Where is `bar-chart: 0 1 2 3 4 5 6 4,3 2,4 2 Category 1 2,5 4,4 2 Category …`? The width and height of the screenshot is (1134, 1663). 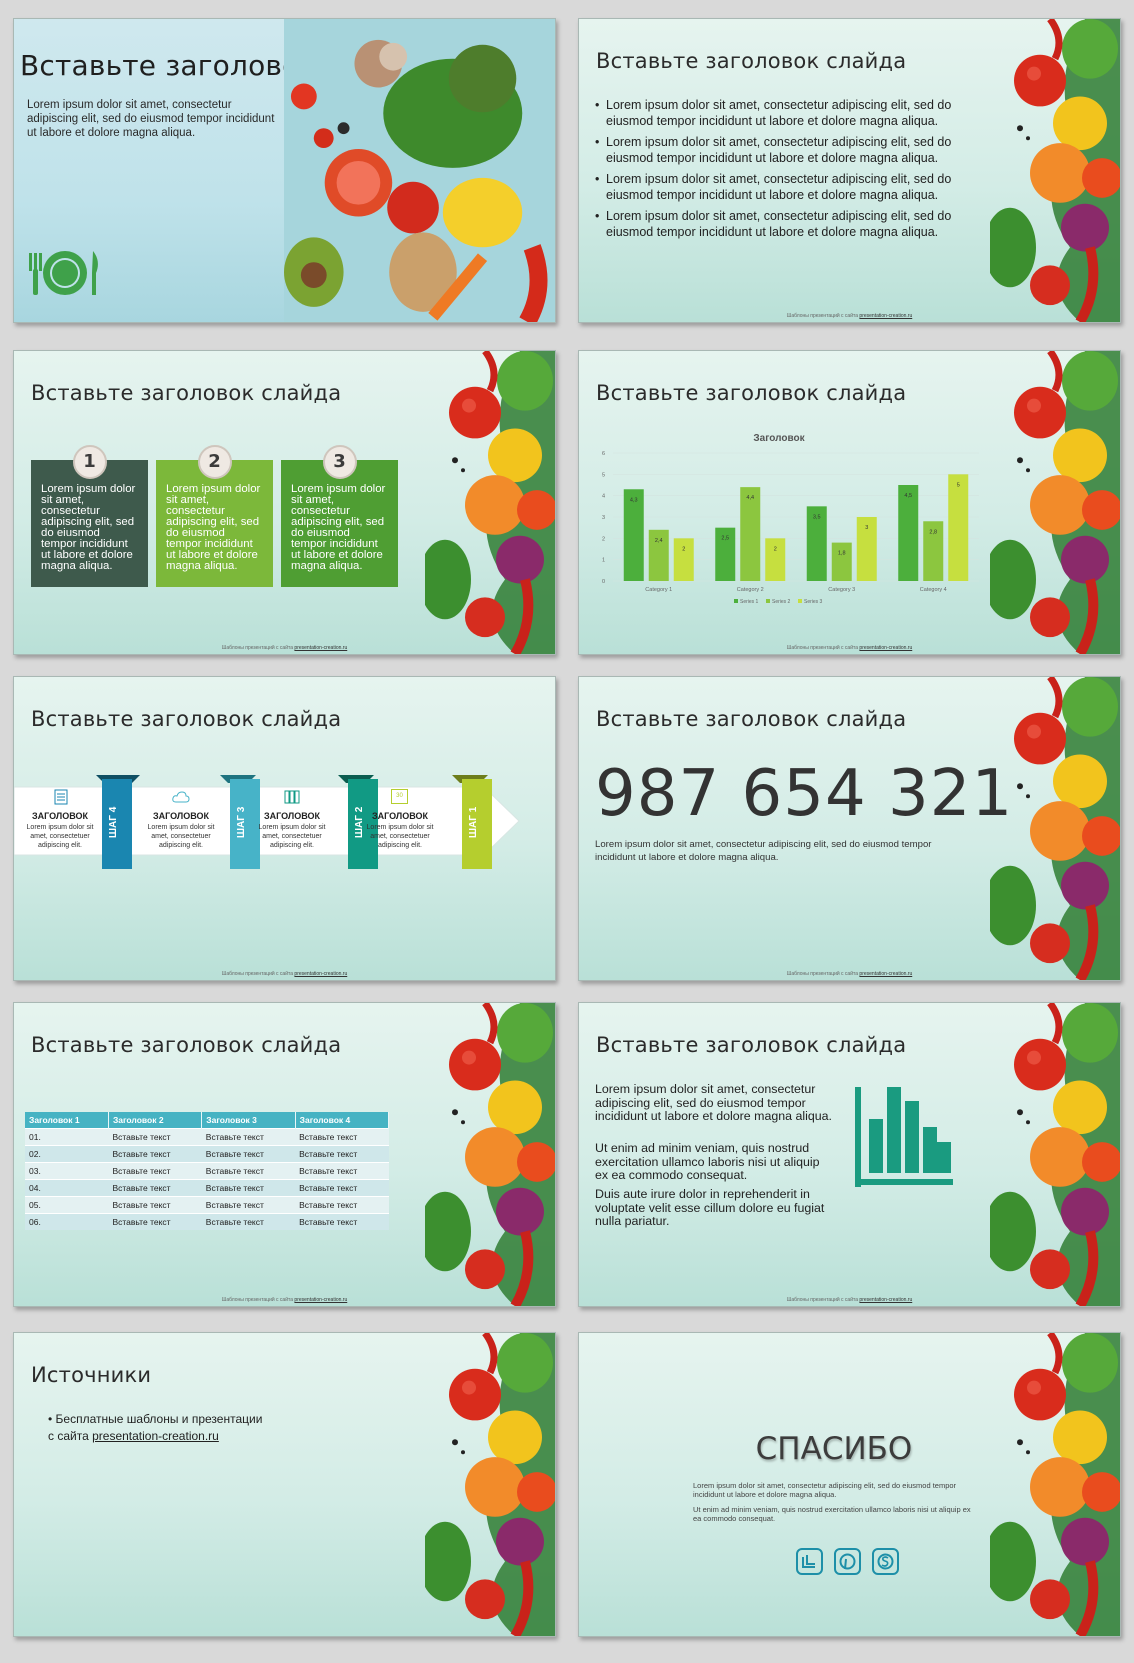
bar-chart: 0 1 2 3 4 5 6 4,3 2,4 2 Category 1 2,5 4,4 2 Category … is located at coordinates (790, 528).